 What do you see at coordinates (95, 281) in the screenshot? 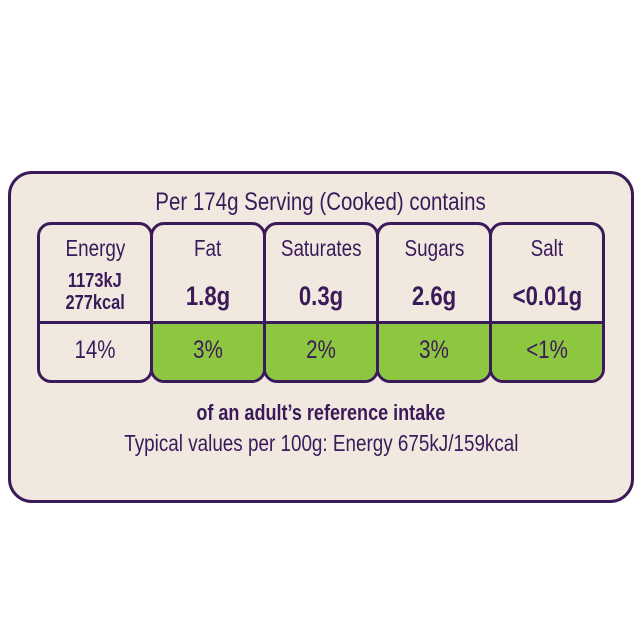
I see `nutrient-value-kj: 1173kJ` at bounding box center [95, 281].